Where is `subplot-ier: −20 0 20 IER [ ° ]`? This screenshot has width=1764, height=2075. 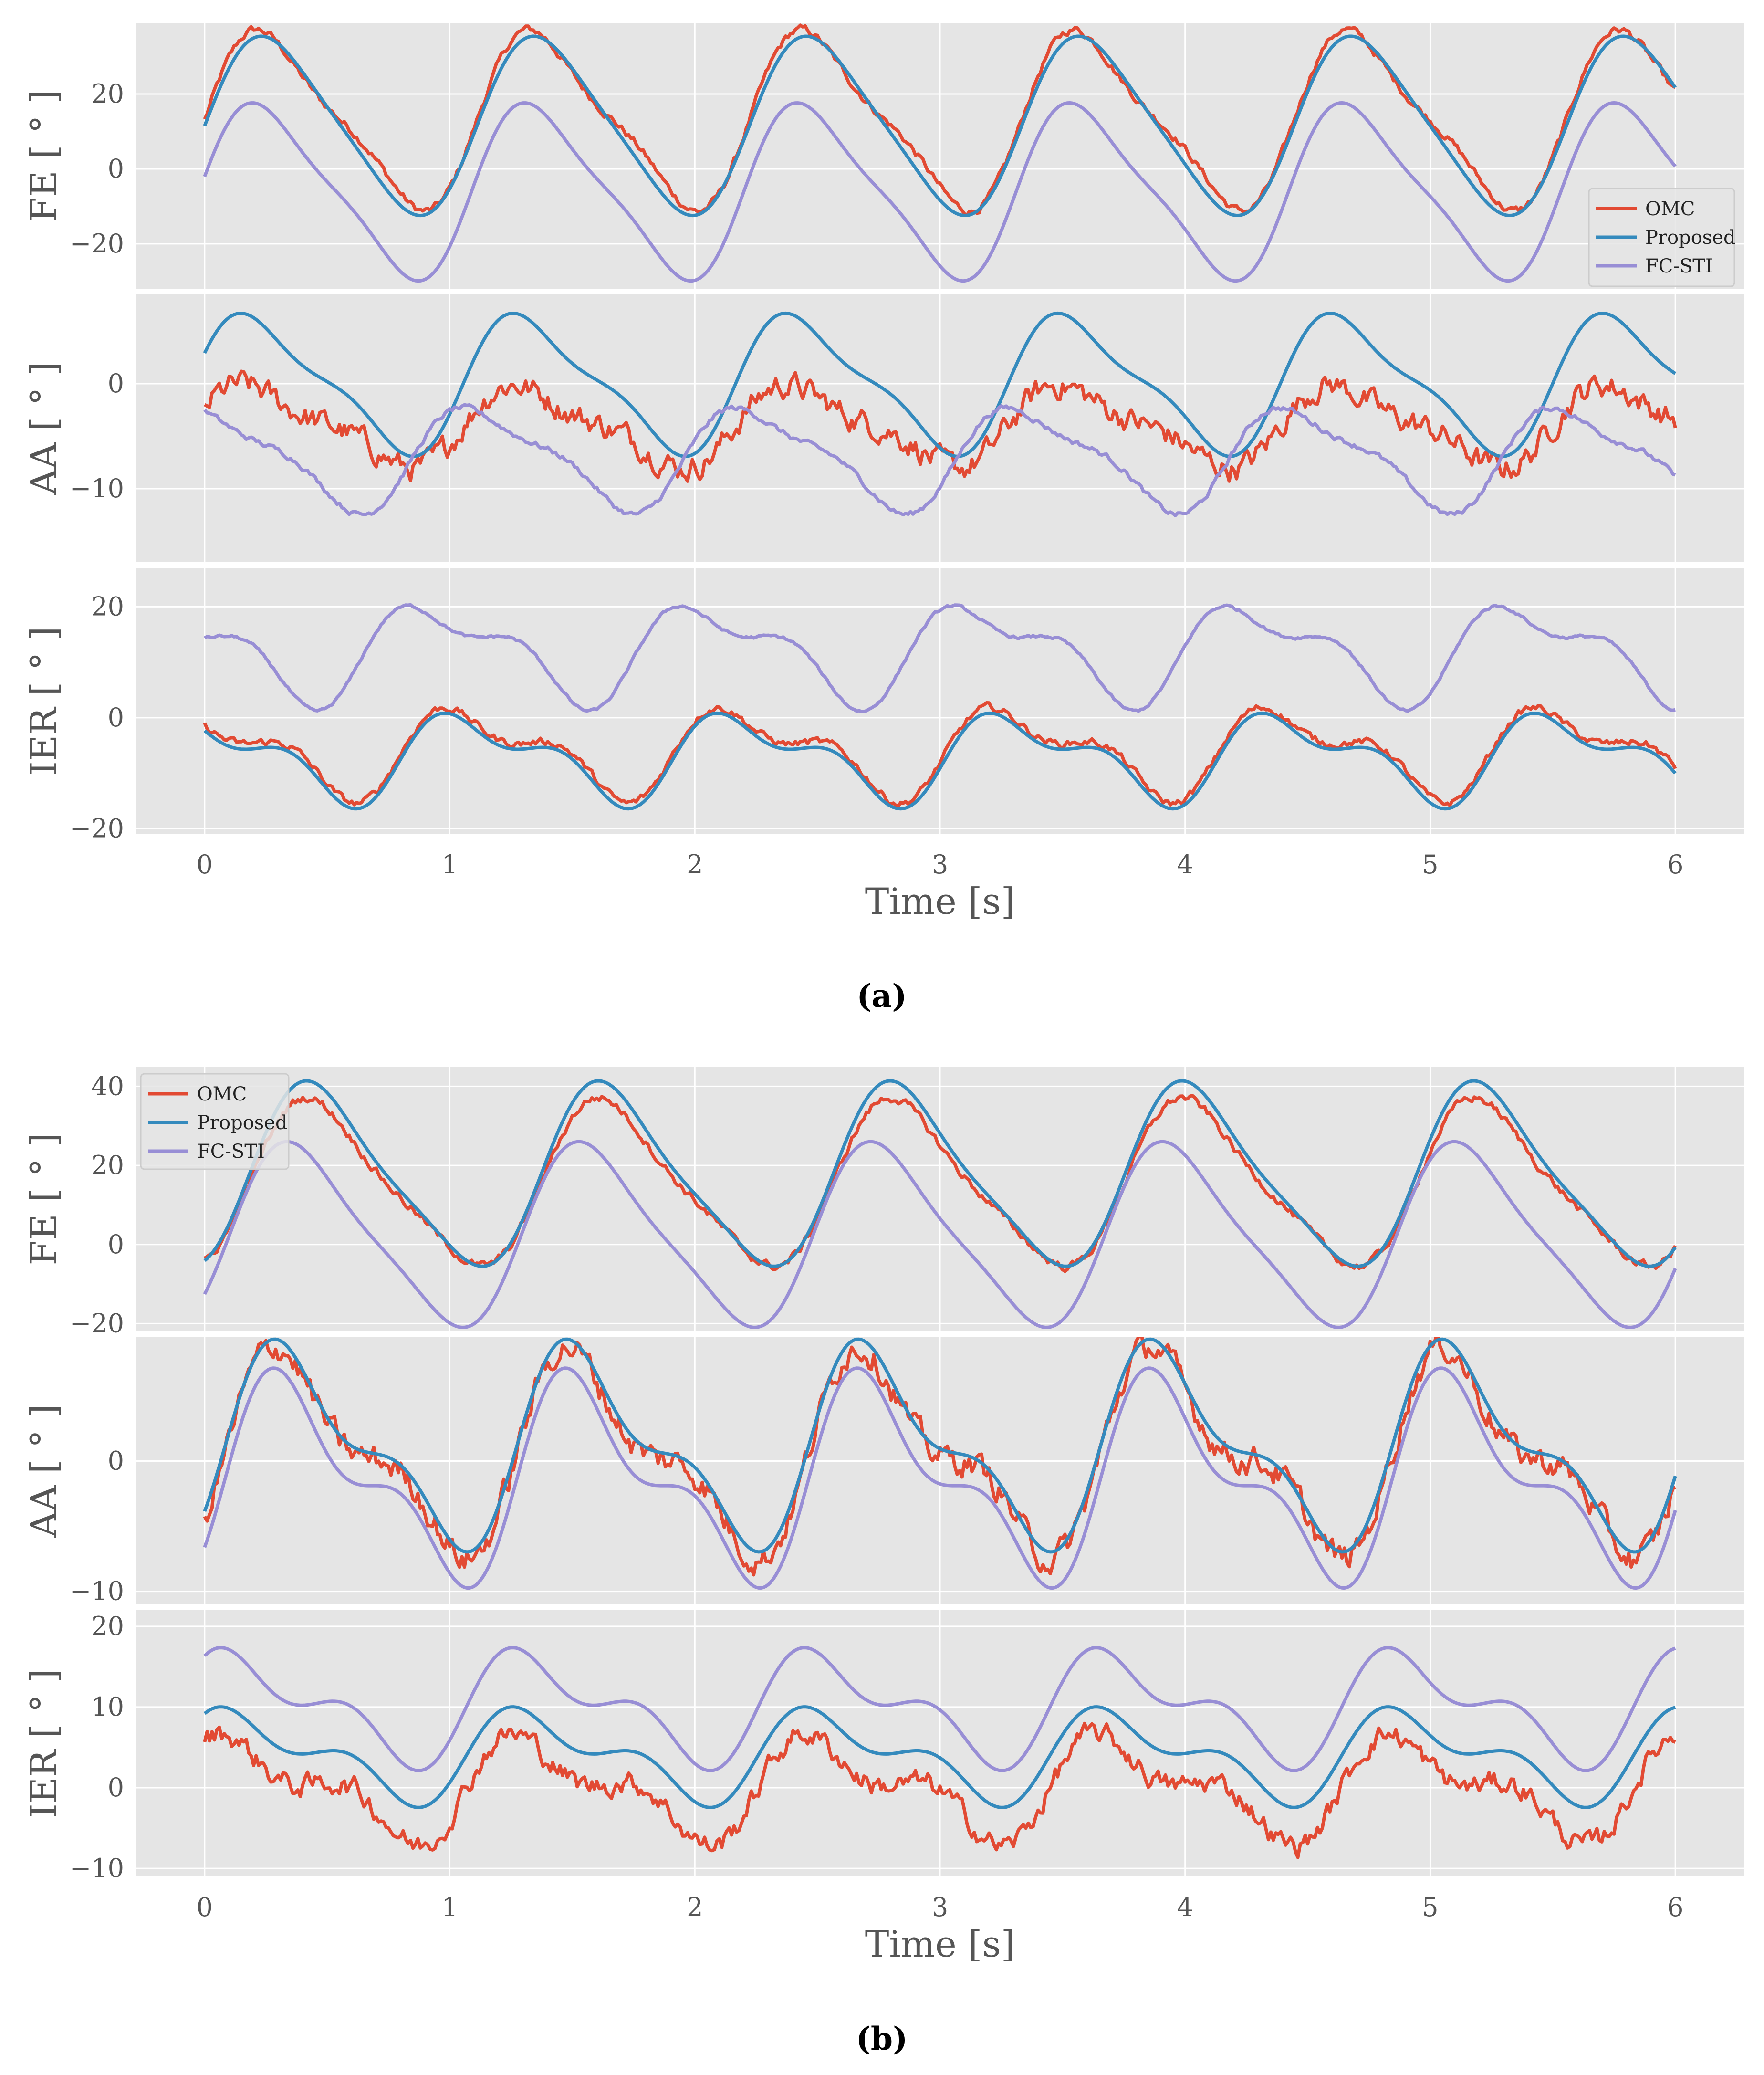 subplot-ier: −20 0 20 IER [ ° ] is located at coordinates (883, 705).